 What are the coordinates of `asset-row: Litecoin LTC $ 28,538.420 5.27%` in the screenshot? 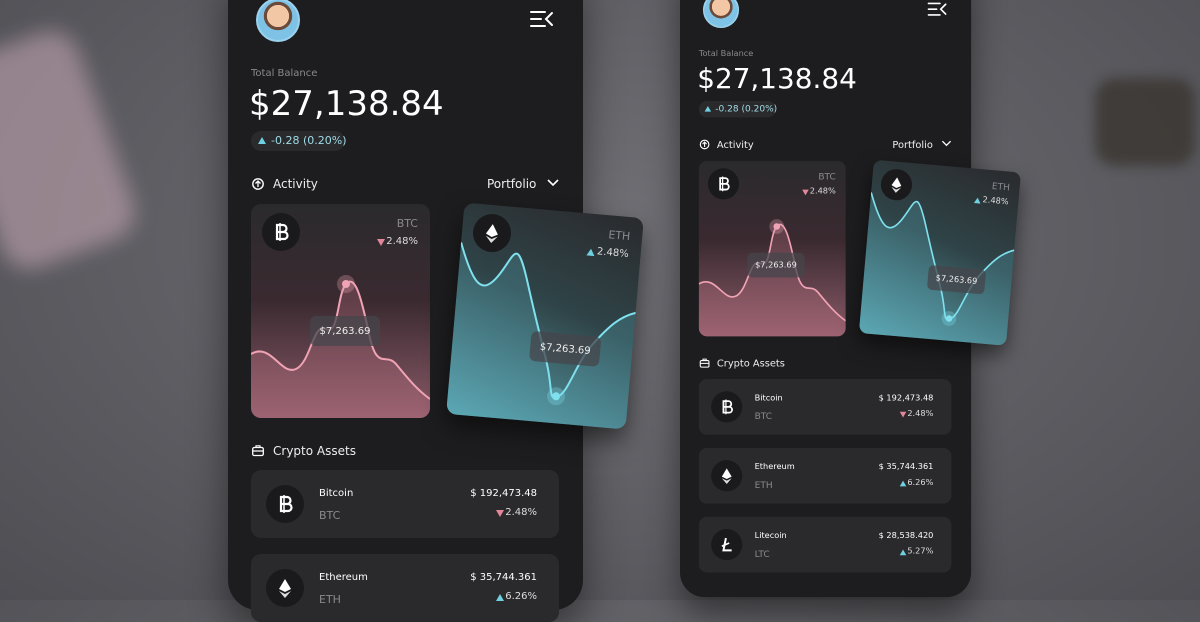 It's located at (825, 544).